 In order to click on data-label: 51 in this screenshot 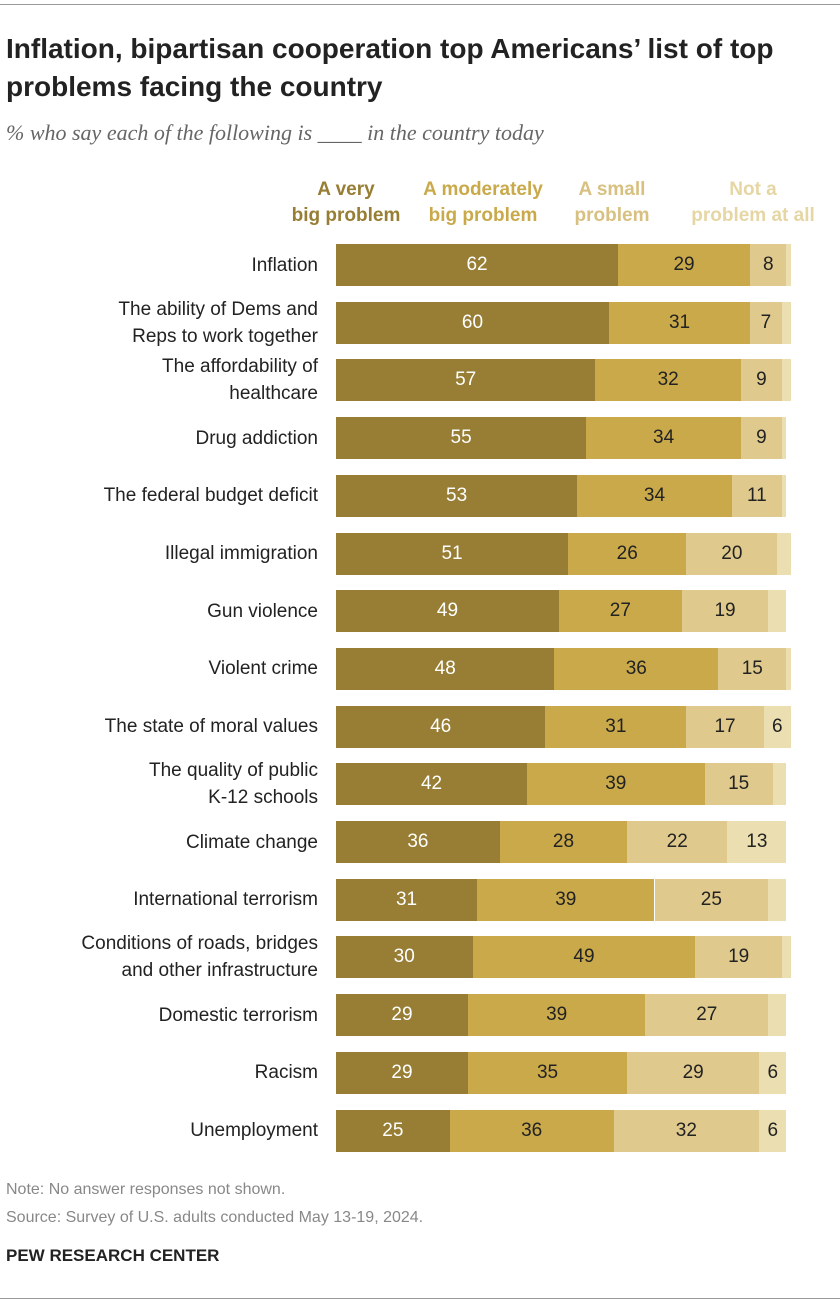, I will do `click(452, 553)`.